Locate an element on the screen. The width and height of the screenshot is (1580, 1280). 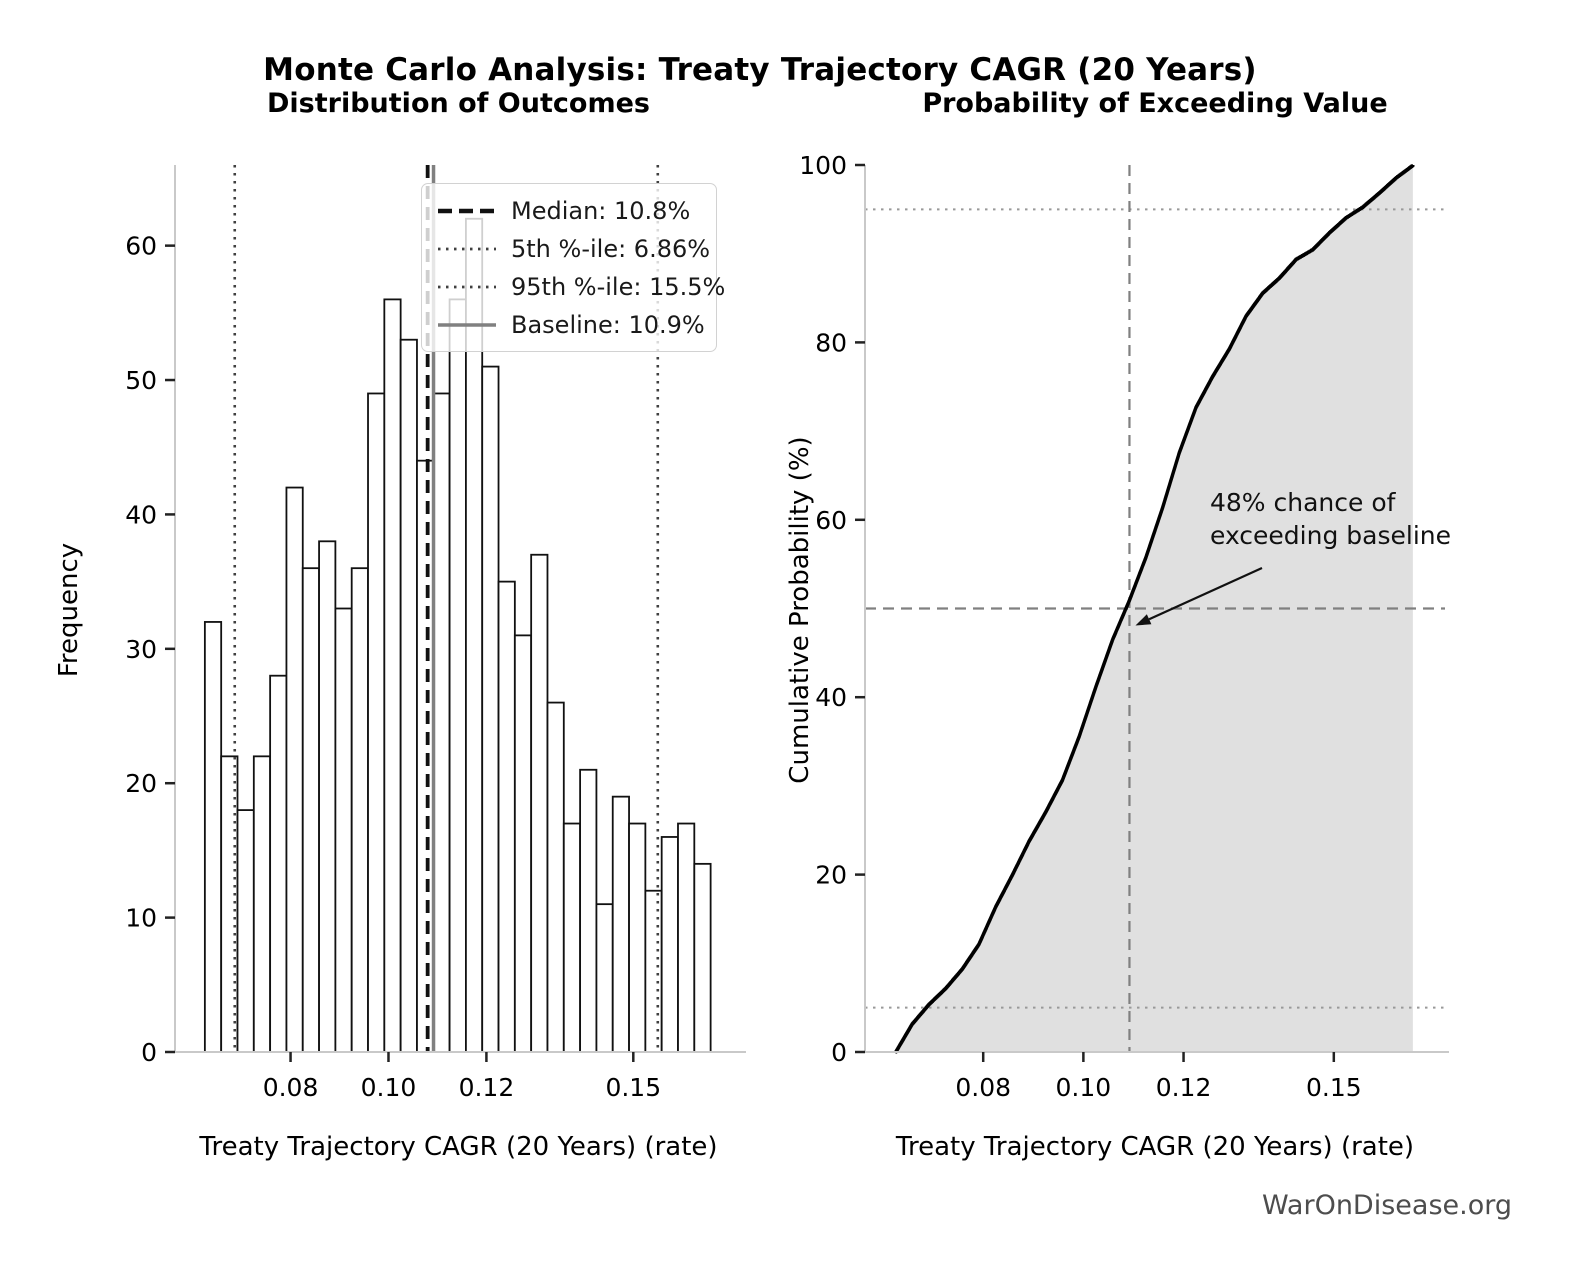
hist-title: Distribution of Outcomes is located at coordinates (458, 103).